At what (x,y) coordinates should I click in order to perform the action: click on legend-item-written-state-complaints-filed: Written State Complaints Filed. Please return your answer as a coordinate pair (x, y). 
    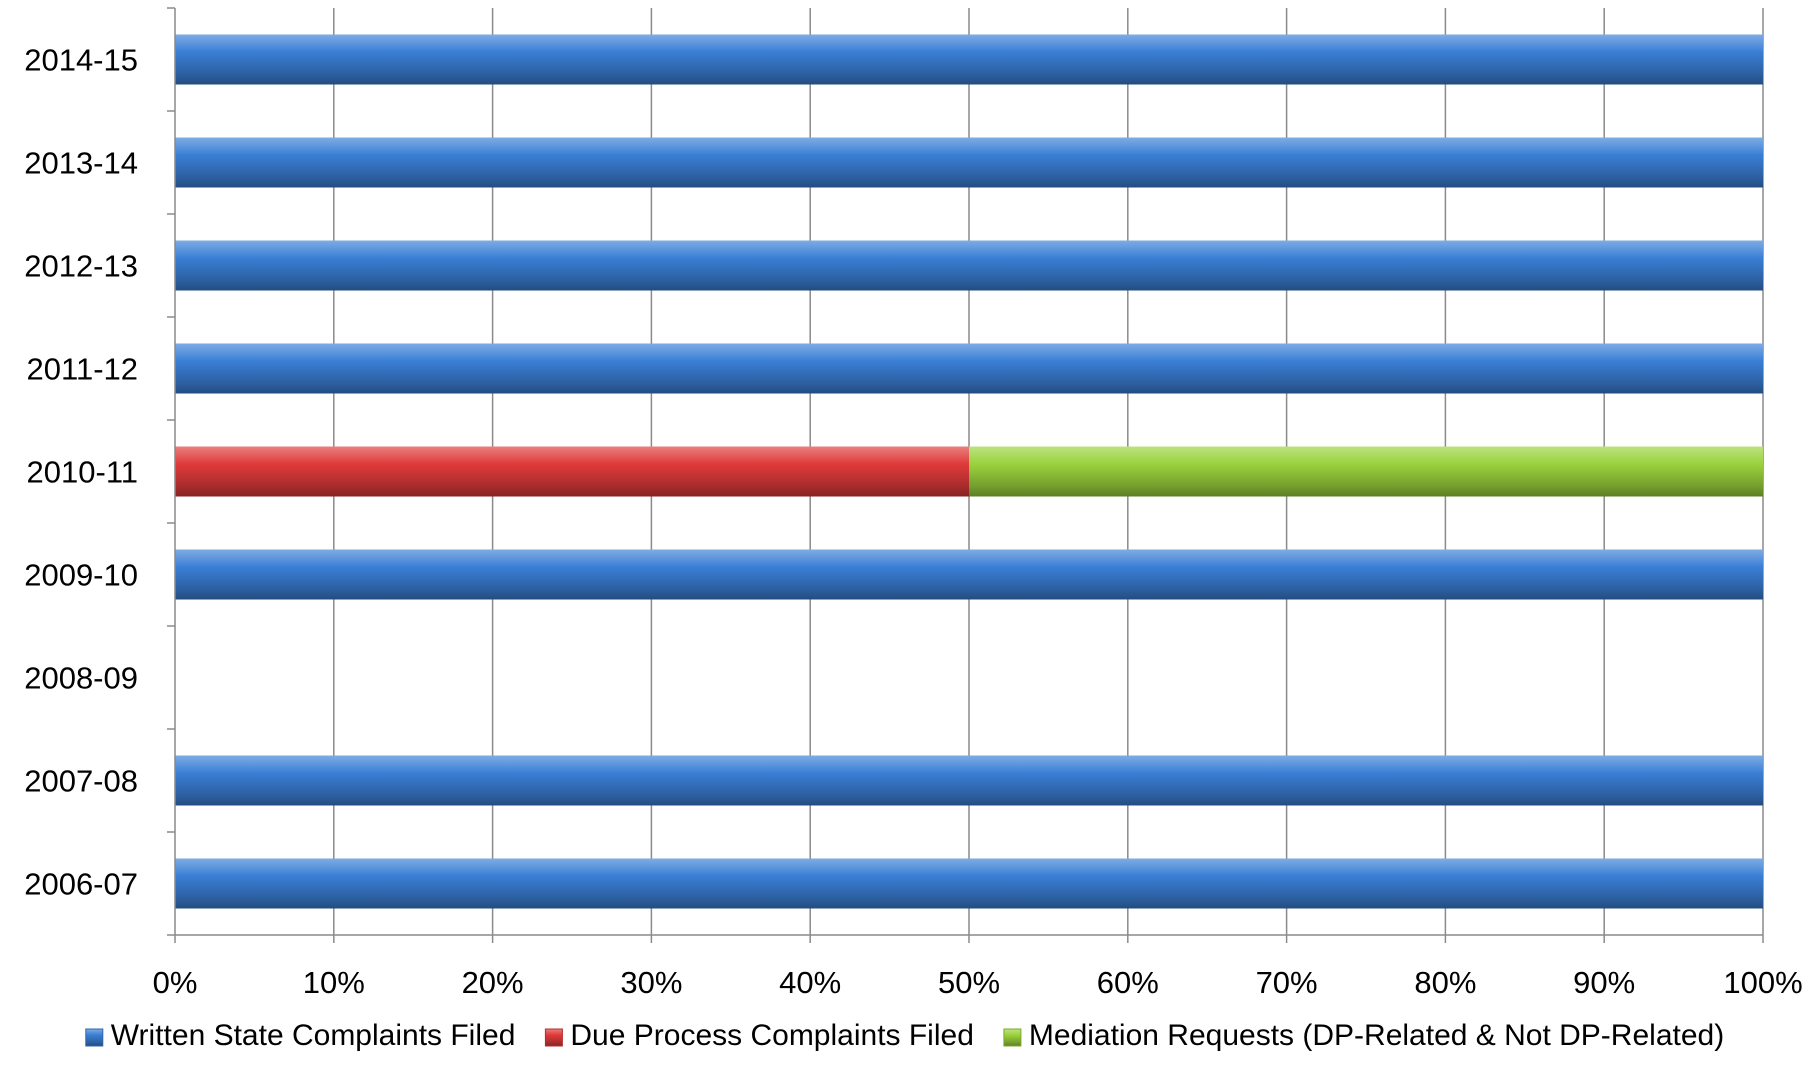
    Looking at the image, I should click on (300, 1035).